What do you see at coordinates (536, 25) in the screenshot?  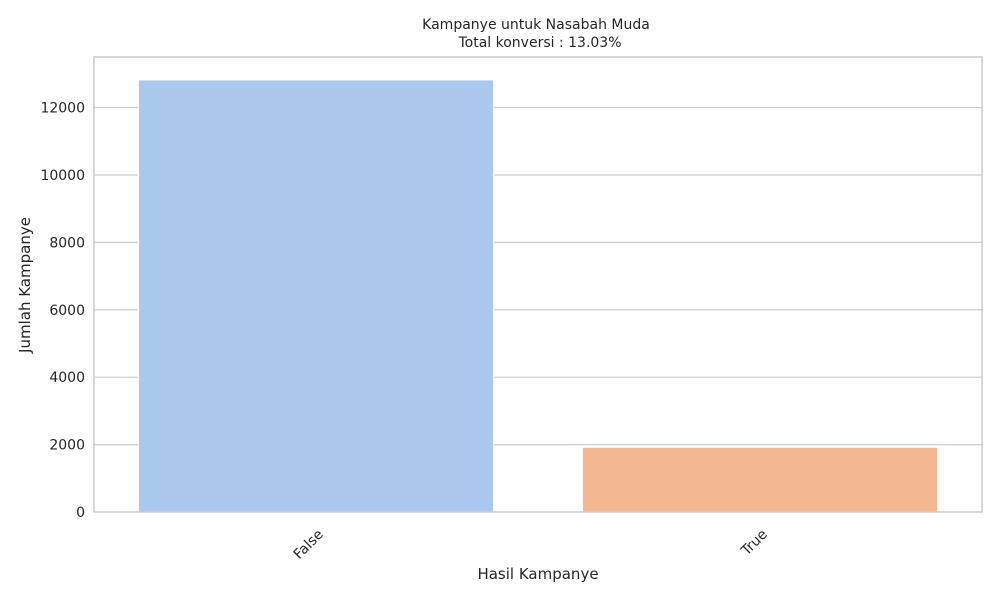 I see `chart-title: Kampanye untuk Nasabah Muda` at bounding box center [536, 25].